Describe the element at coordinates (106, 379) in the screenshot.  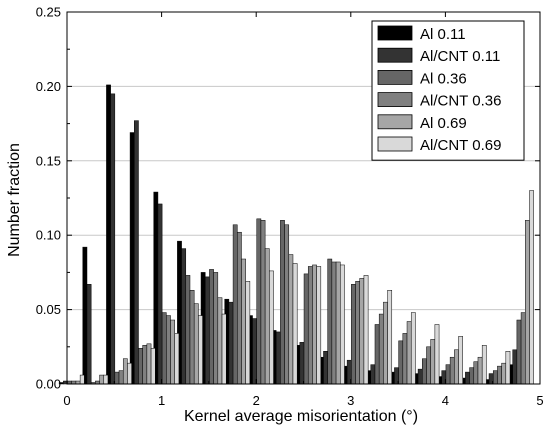
I see `bar-s5-b1` at that location.